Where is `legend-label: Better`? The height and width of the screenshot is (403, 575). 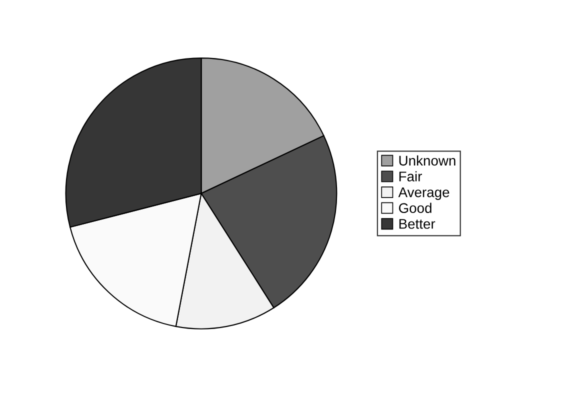
legend-label: Better is located at coordinates (417, 224).